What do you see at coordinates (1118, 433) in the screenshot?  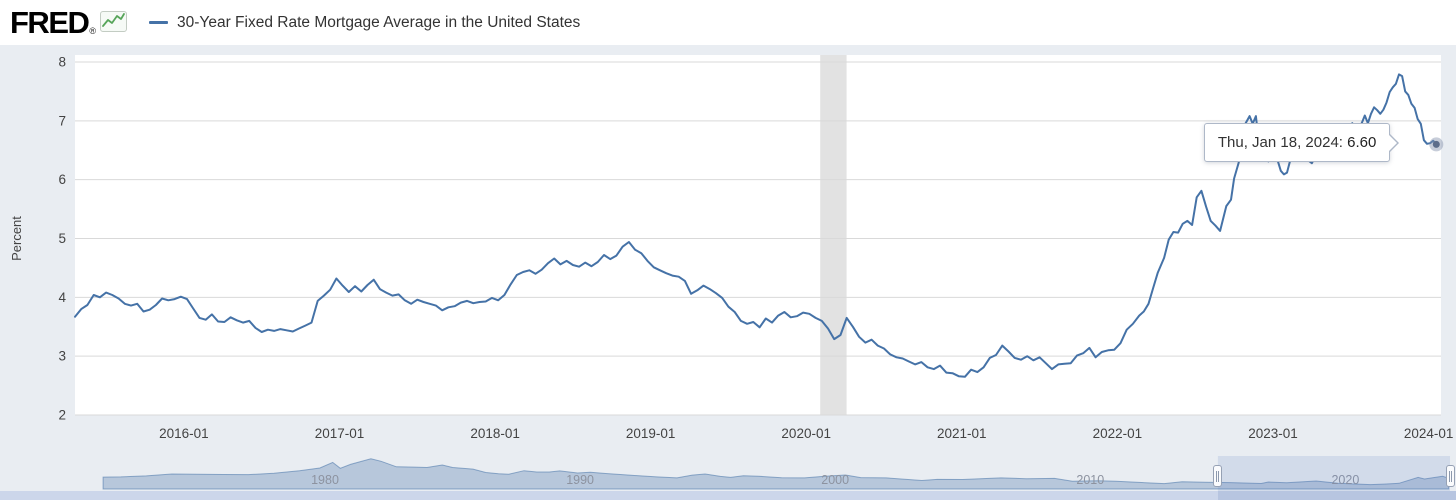 I see `x-tick-label: 2022-01` at bounding box center [1118, 433].